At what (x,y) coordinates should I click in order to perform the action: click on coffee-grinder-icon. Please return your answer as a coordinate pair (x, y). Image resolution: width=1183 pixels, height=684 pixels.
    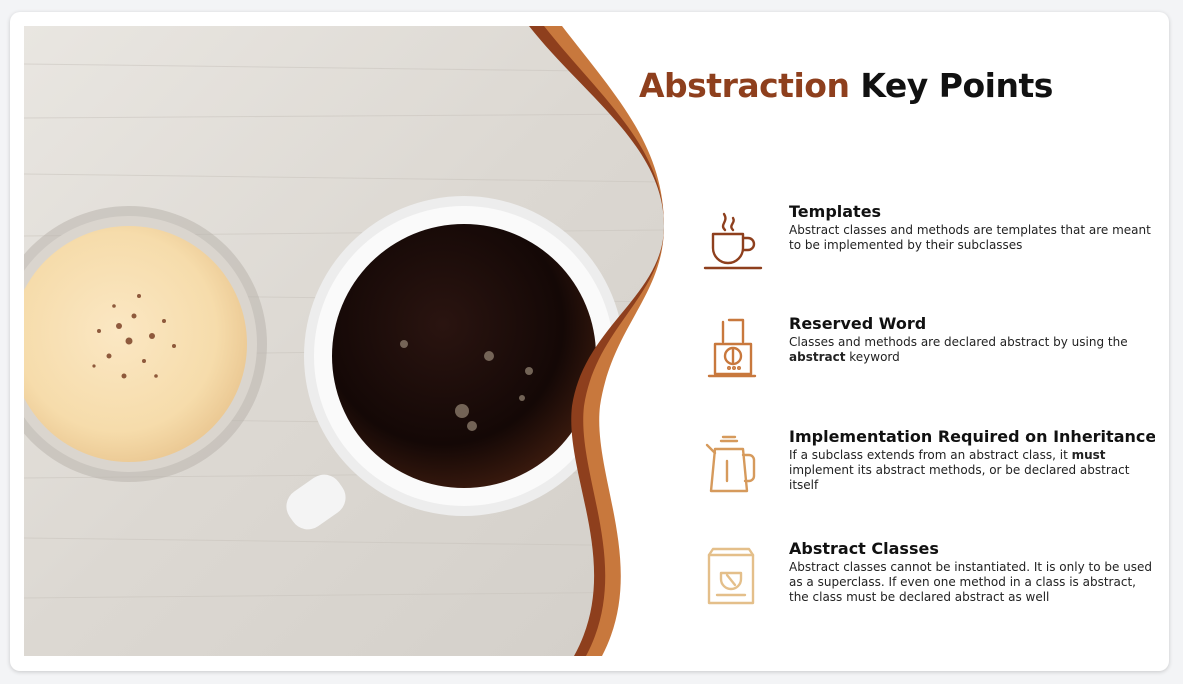
    Looking at the image, I should click on (732, 350).